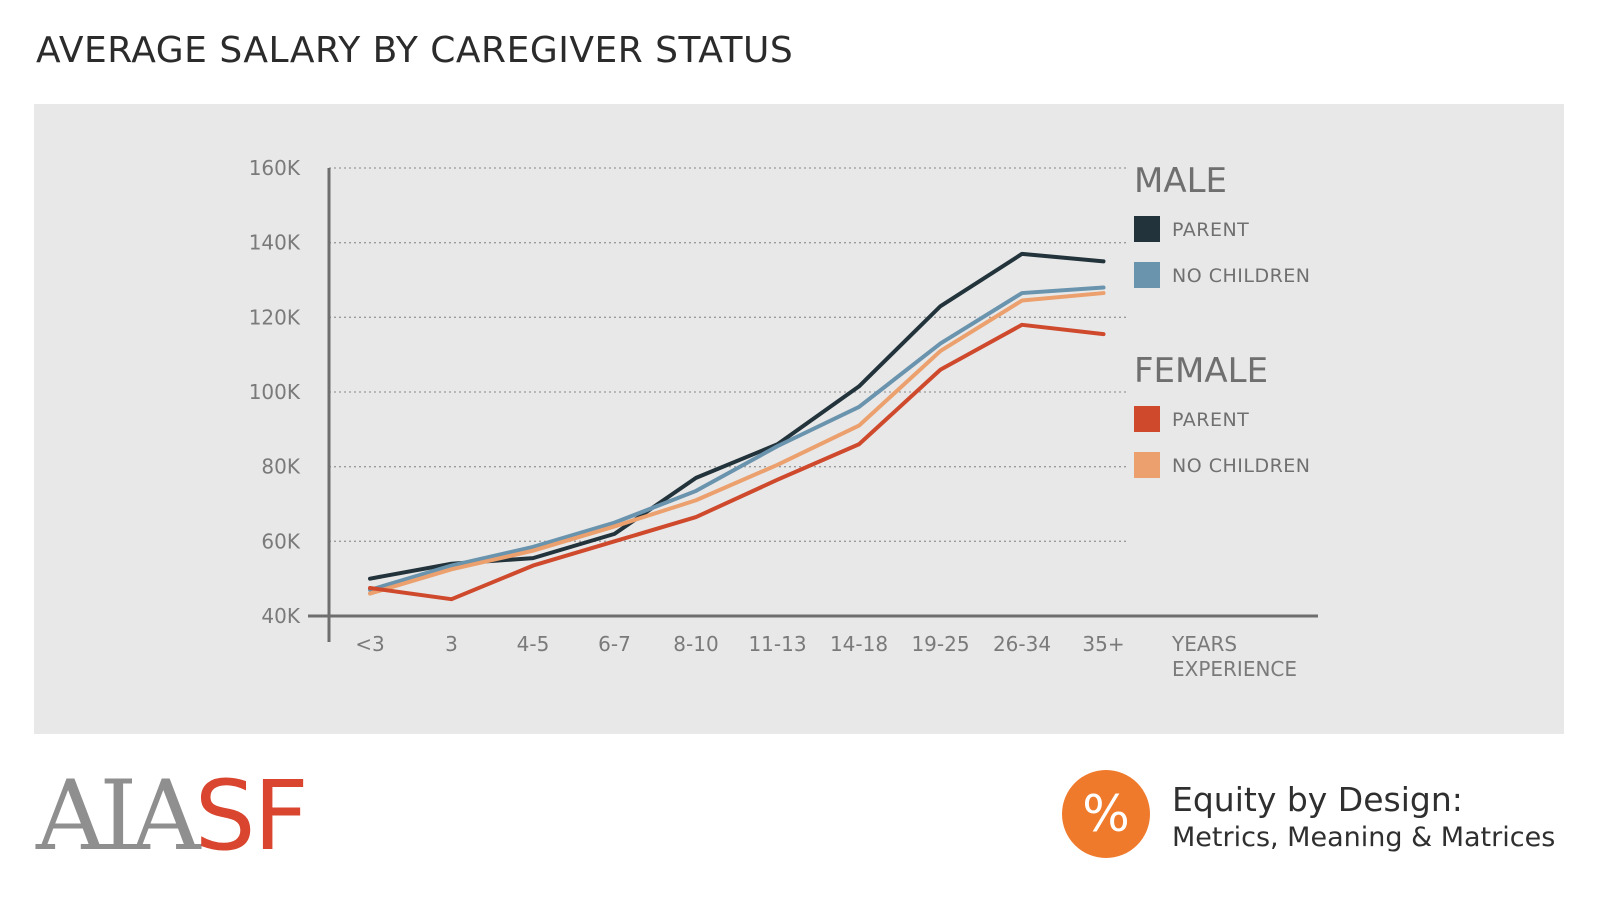 The width and height of the screenshot is (1598, 900). I want to click on y-tick-label: 40K, so click(280, 616).